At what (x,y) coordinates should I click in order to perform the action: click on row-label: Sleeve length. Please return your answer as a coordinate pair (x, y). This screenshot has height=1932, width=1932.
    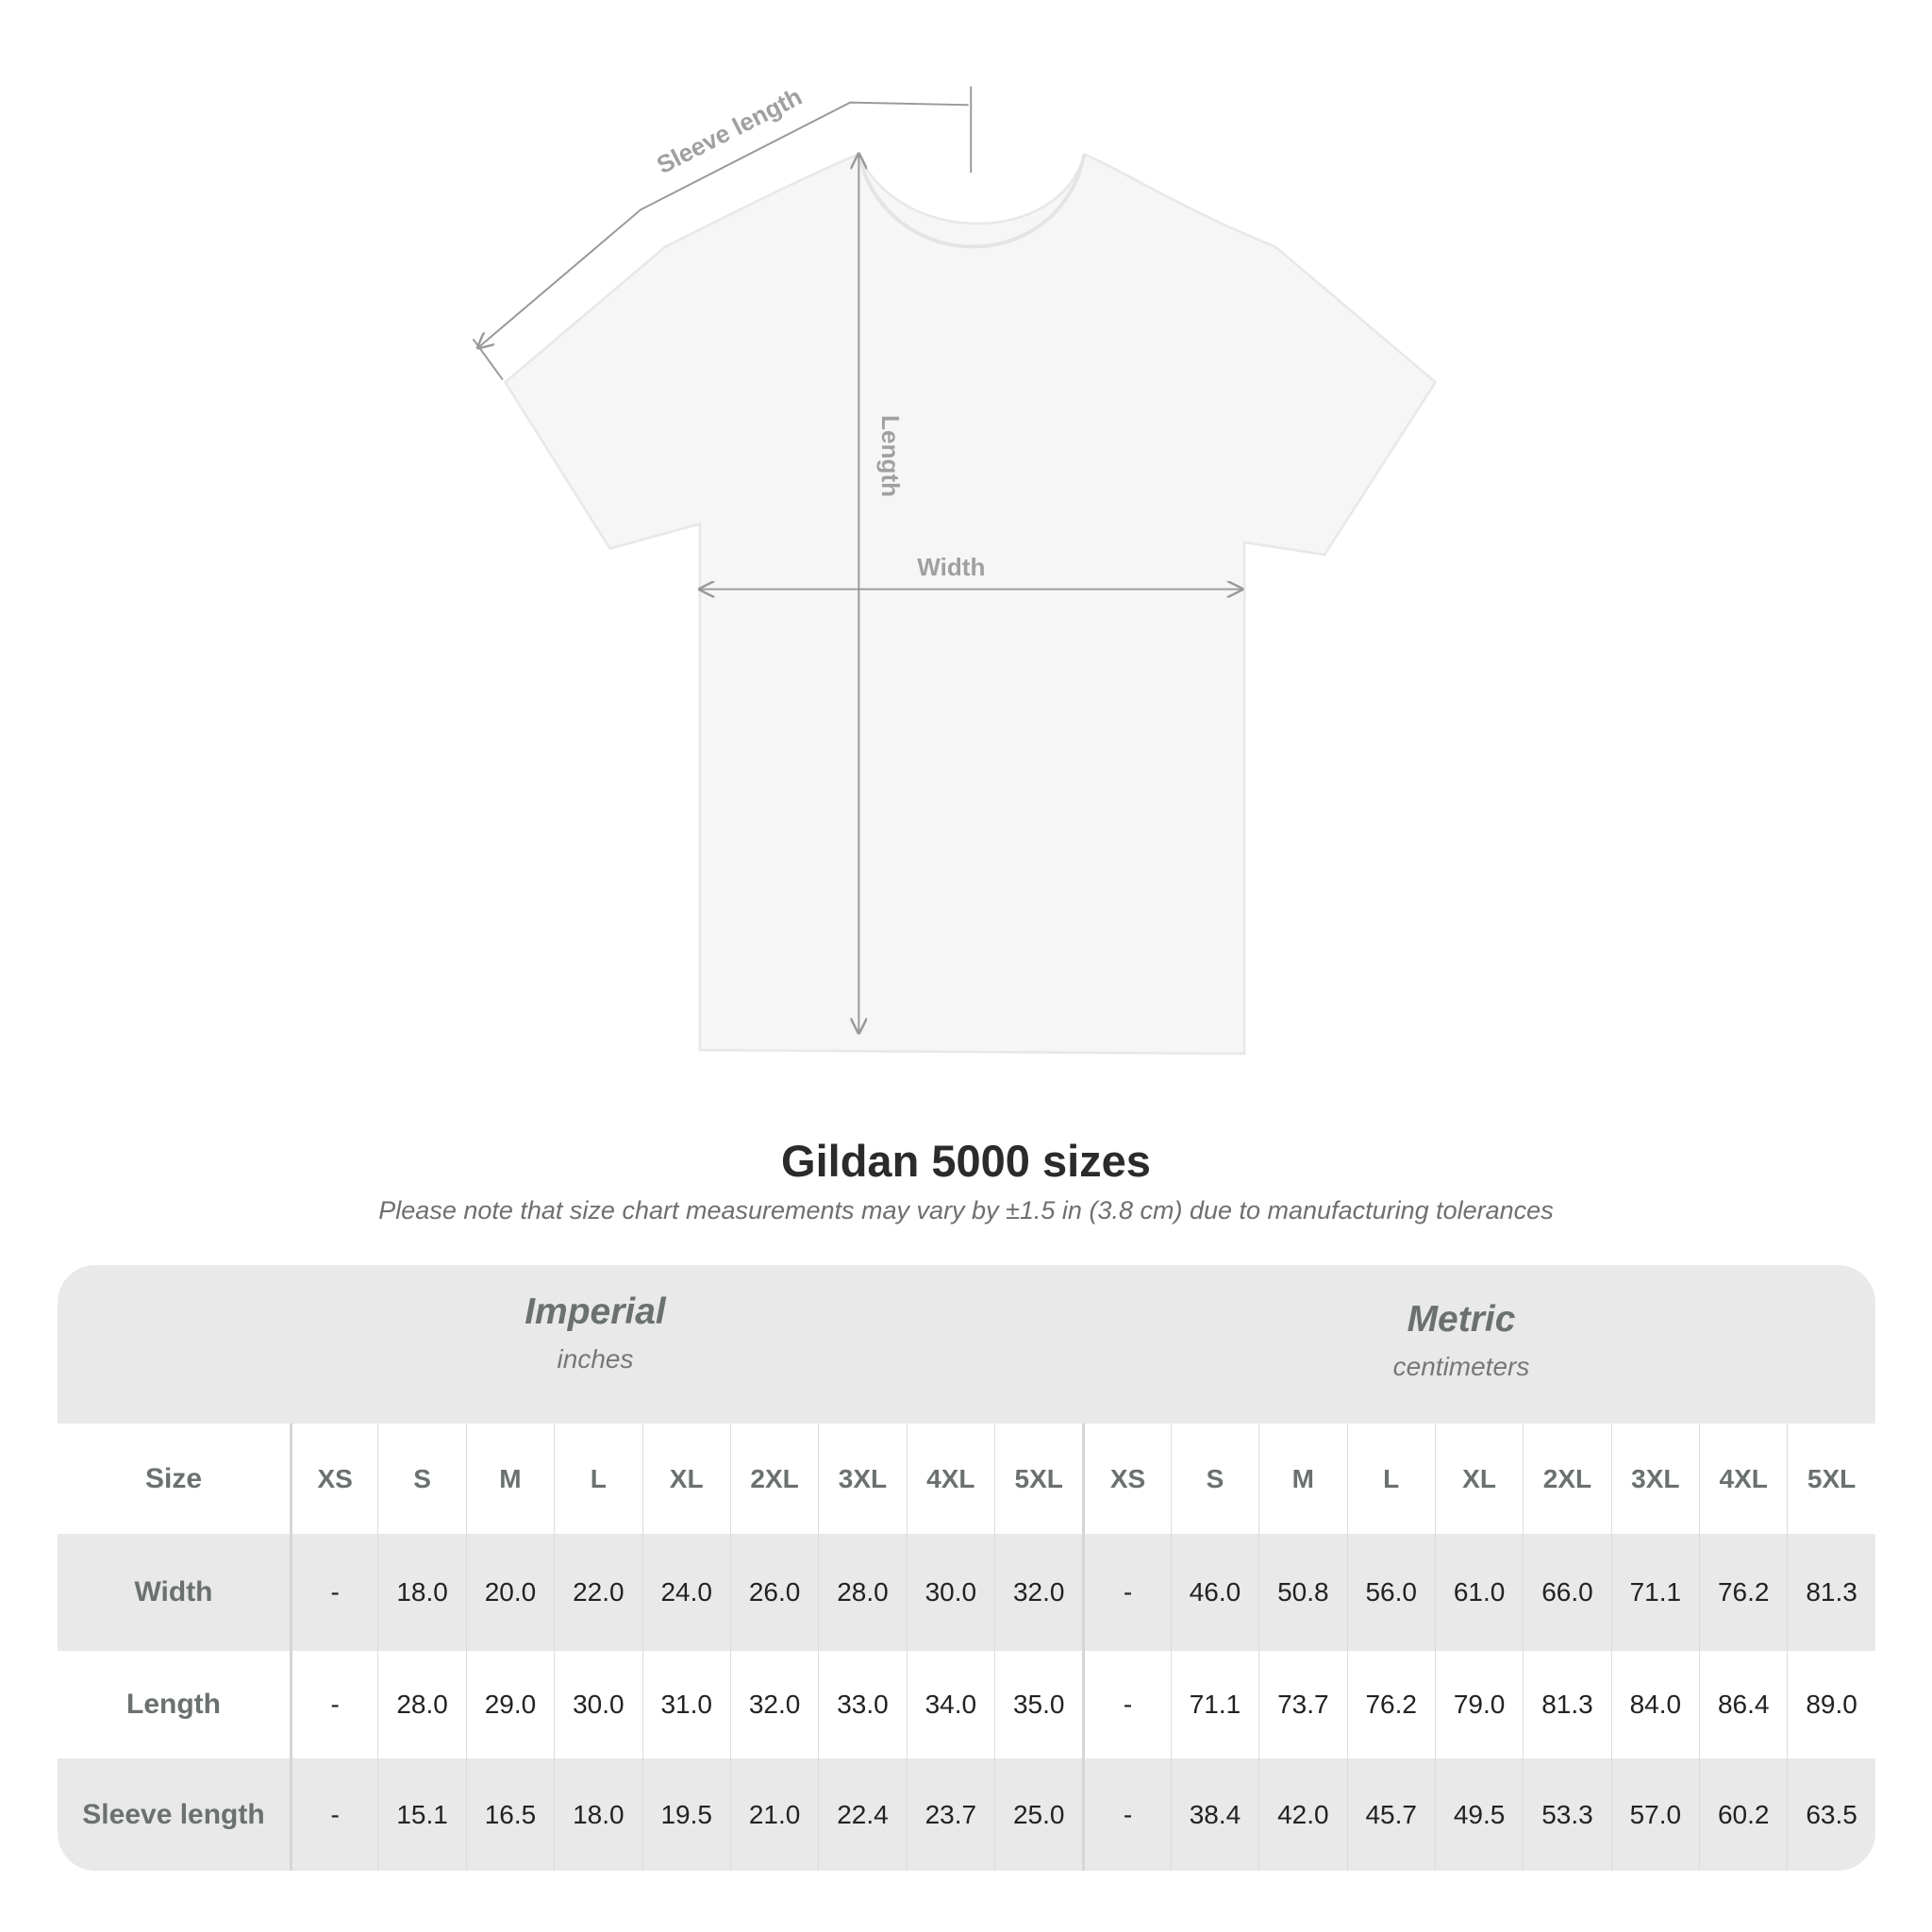
    Looking at the image, I should click on (174, 1814).